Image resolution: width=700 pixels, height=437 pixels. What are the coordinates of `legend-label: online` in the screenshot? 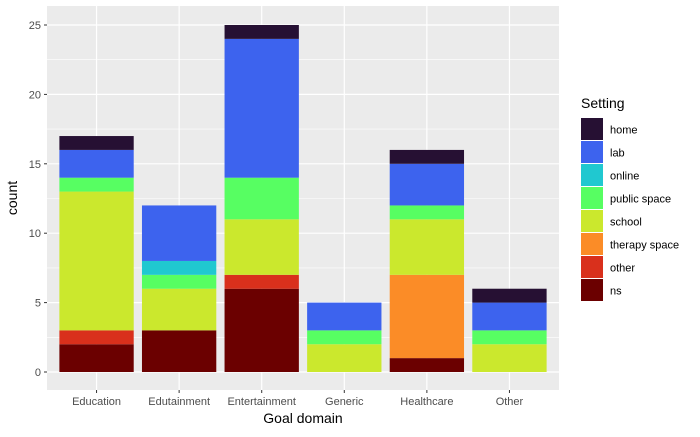 It's located at (624, 177).